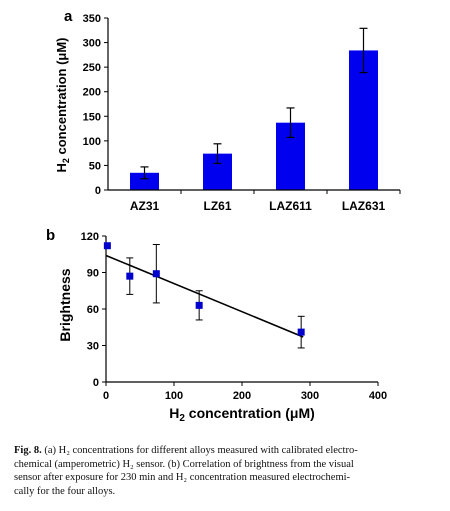 The width and height of the screenshot is (450, 511). I want to click on panel-a-y-tick-label: 0, so click(98, 191).